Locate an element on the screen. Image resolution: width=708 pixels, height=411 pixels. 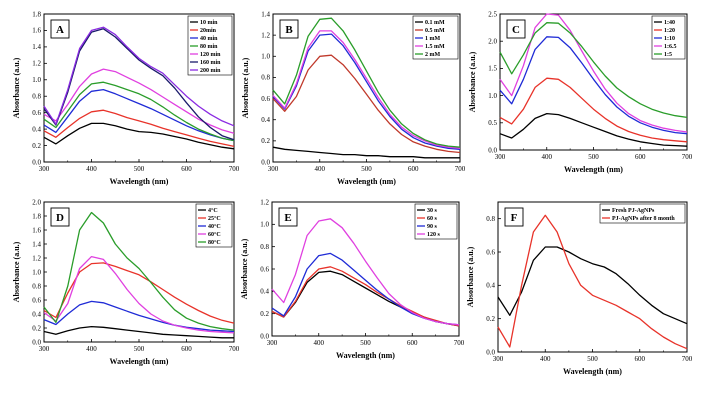
panel-label: D is located at coordinates (60, 218).